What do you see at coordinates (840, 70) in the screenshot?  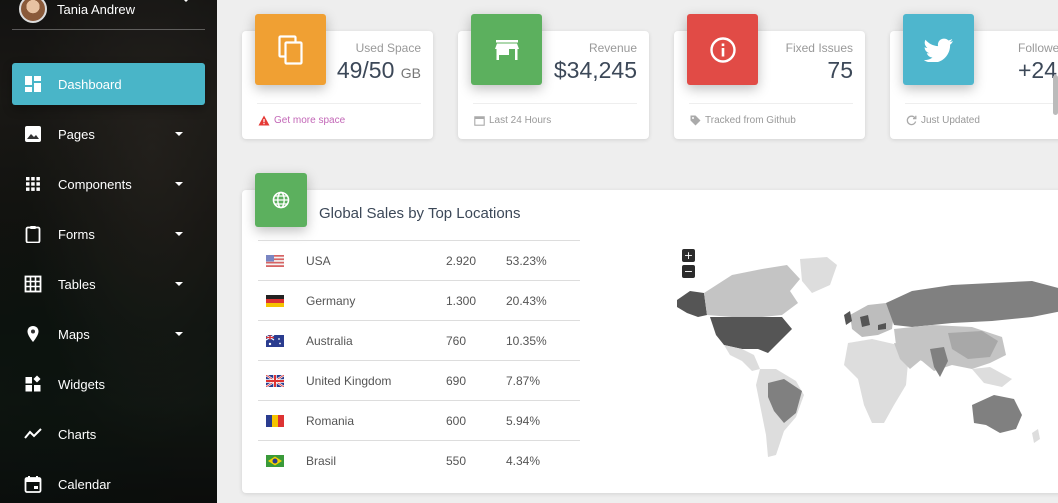 I see `stat-value: 75` at bounding box center [840, 70].